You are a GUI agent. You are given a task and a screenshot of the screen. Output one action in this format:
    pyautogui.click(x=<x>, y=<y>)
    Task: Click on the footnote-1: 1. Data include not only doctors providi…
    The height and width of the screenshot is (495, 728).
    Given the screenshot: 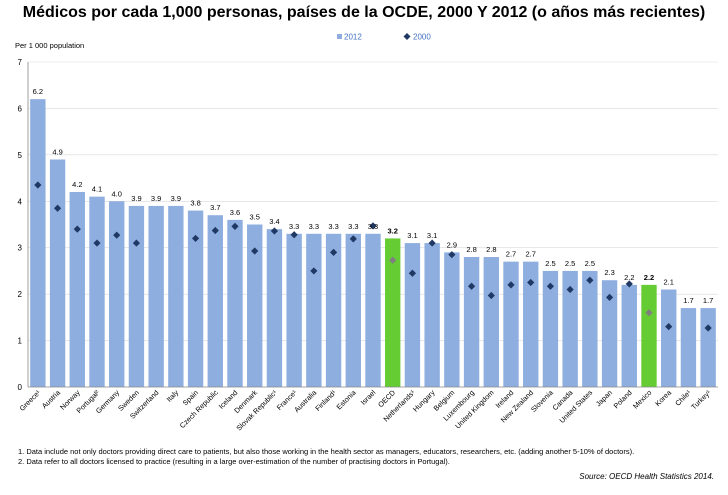 What is the action you would take?
    pyautogui.click(x=326, y=451)
    